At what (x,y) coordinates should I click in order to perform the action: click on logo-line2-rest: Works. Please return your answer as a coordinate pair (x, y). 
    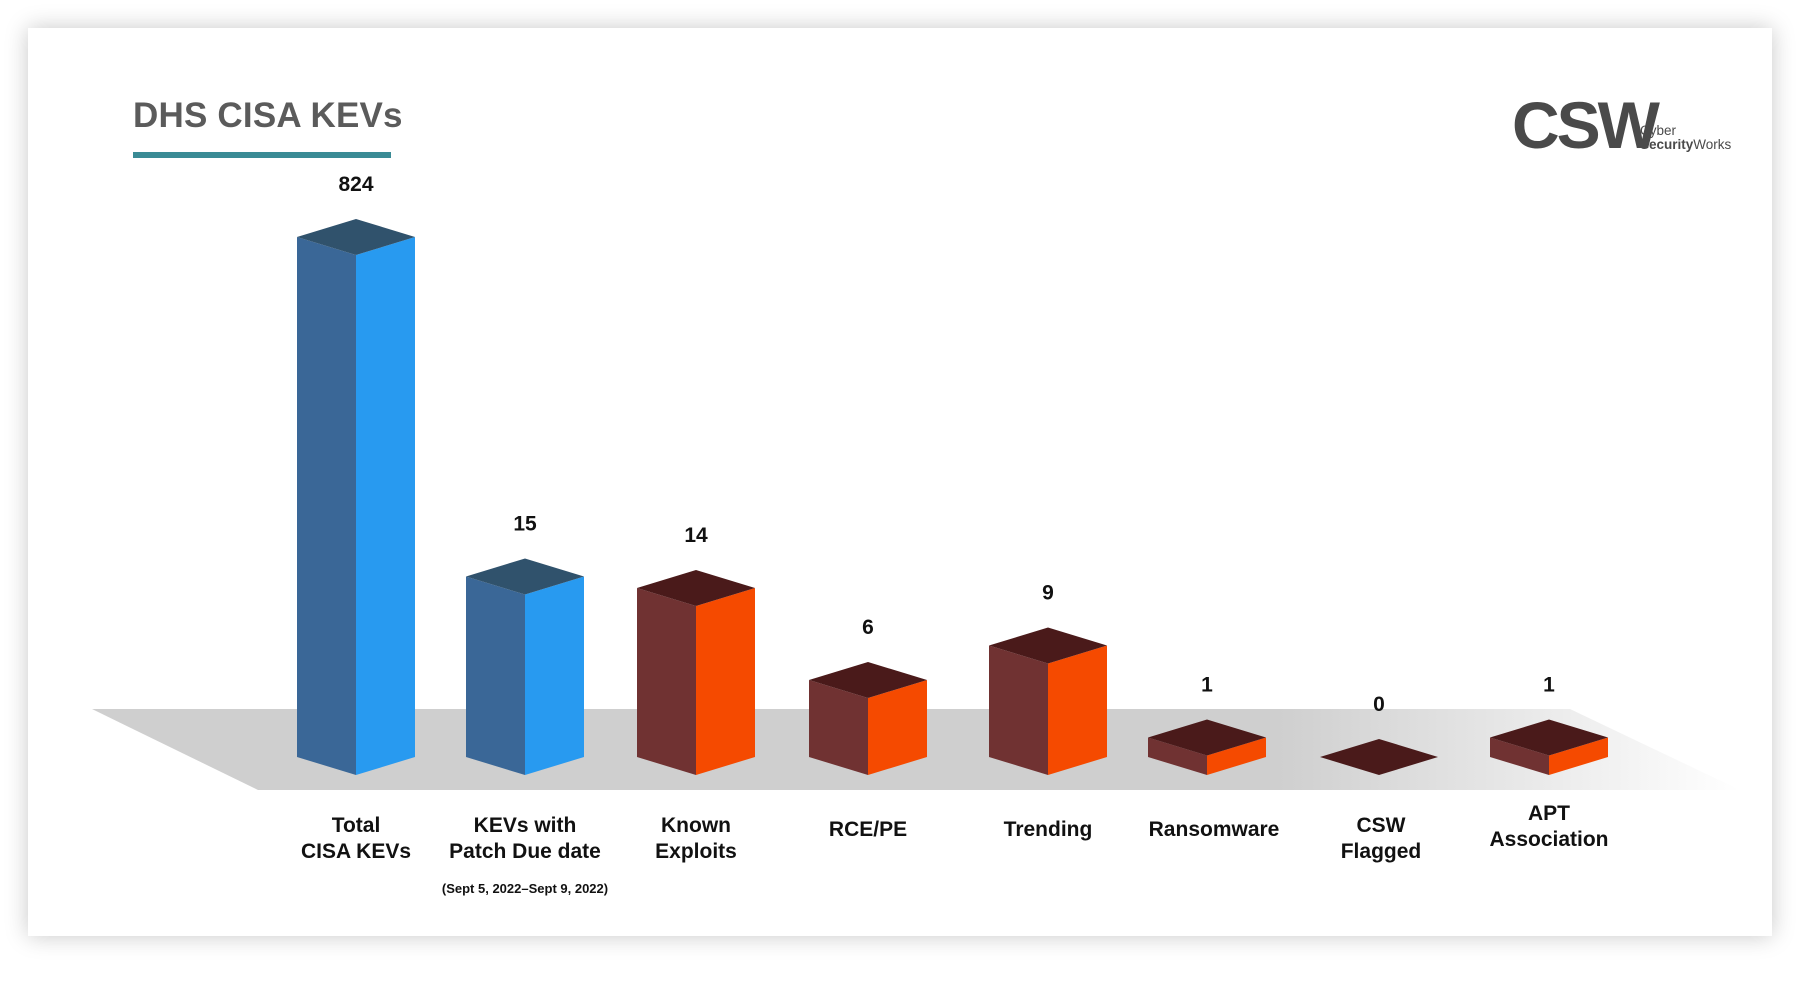
    Looking at the image, I should click on (1712, 144).